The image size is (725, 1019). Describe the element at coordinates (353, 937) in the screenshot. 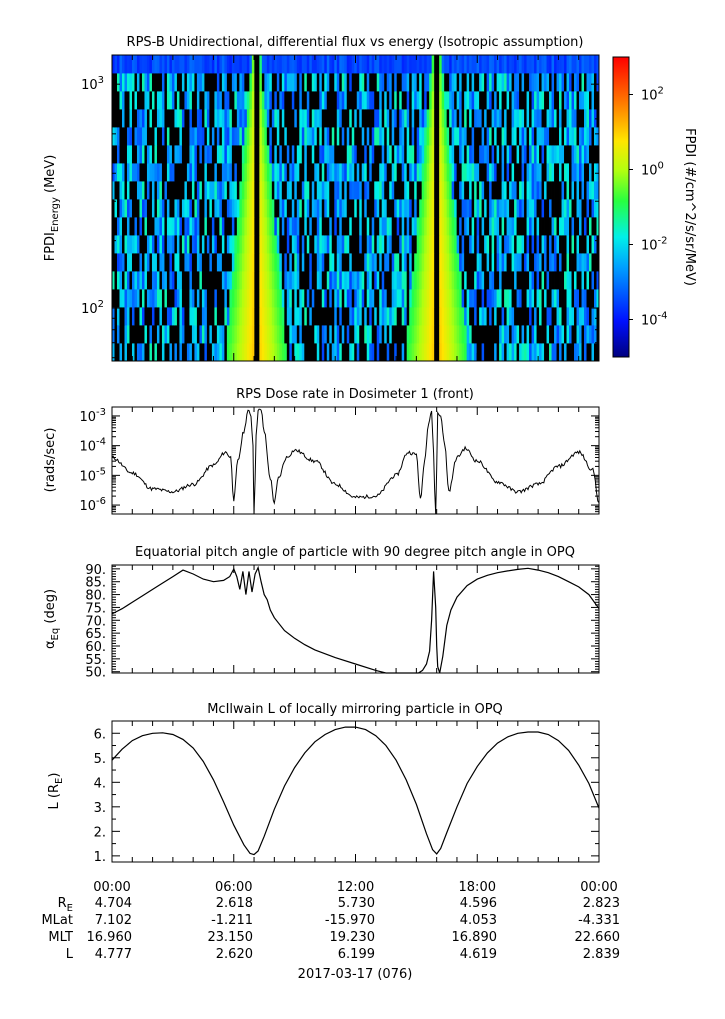

I see `ephemeris-value: 19.230` at that location.